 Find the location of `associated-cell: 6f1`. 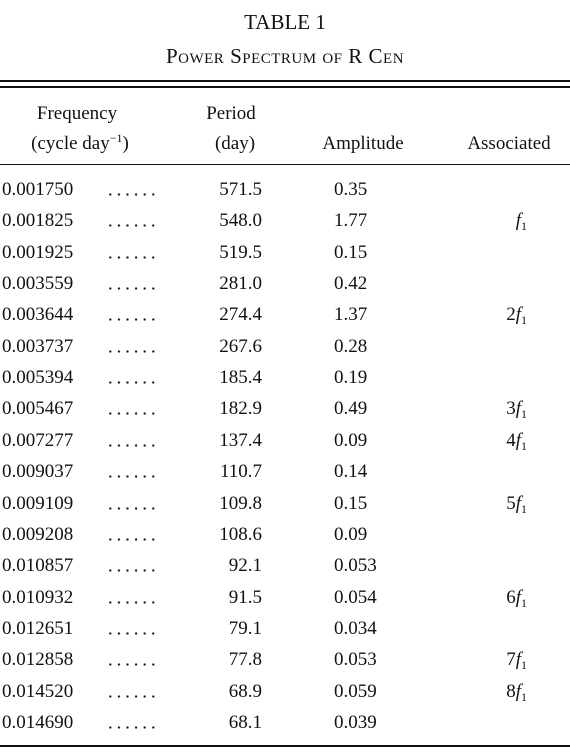

associated-cell: 6f1 is located at coordinates (516, 597).